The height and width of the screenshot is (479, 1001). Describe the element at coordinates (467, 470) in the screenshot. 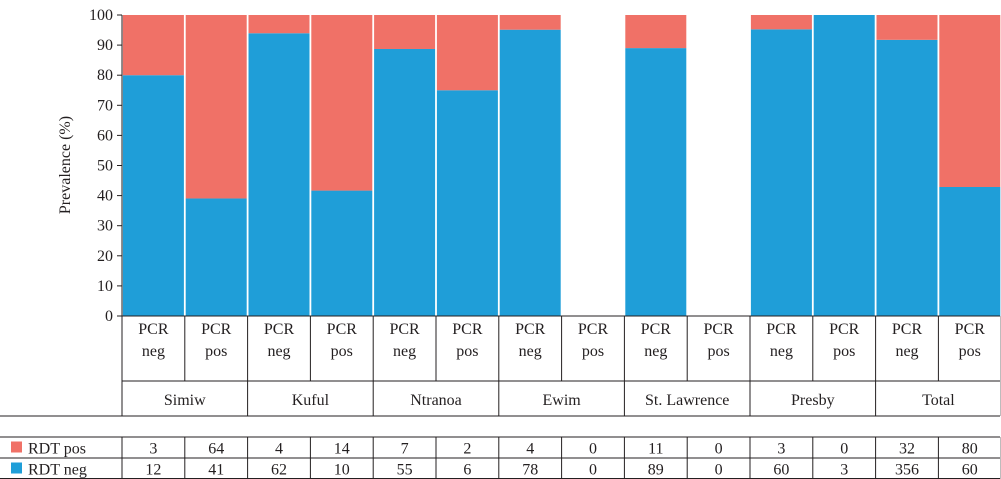

I see `table-cell: 6` at that location.